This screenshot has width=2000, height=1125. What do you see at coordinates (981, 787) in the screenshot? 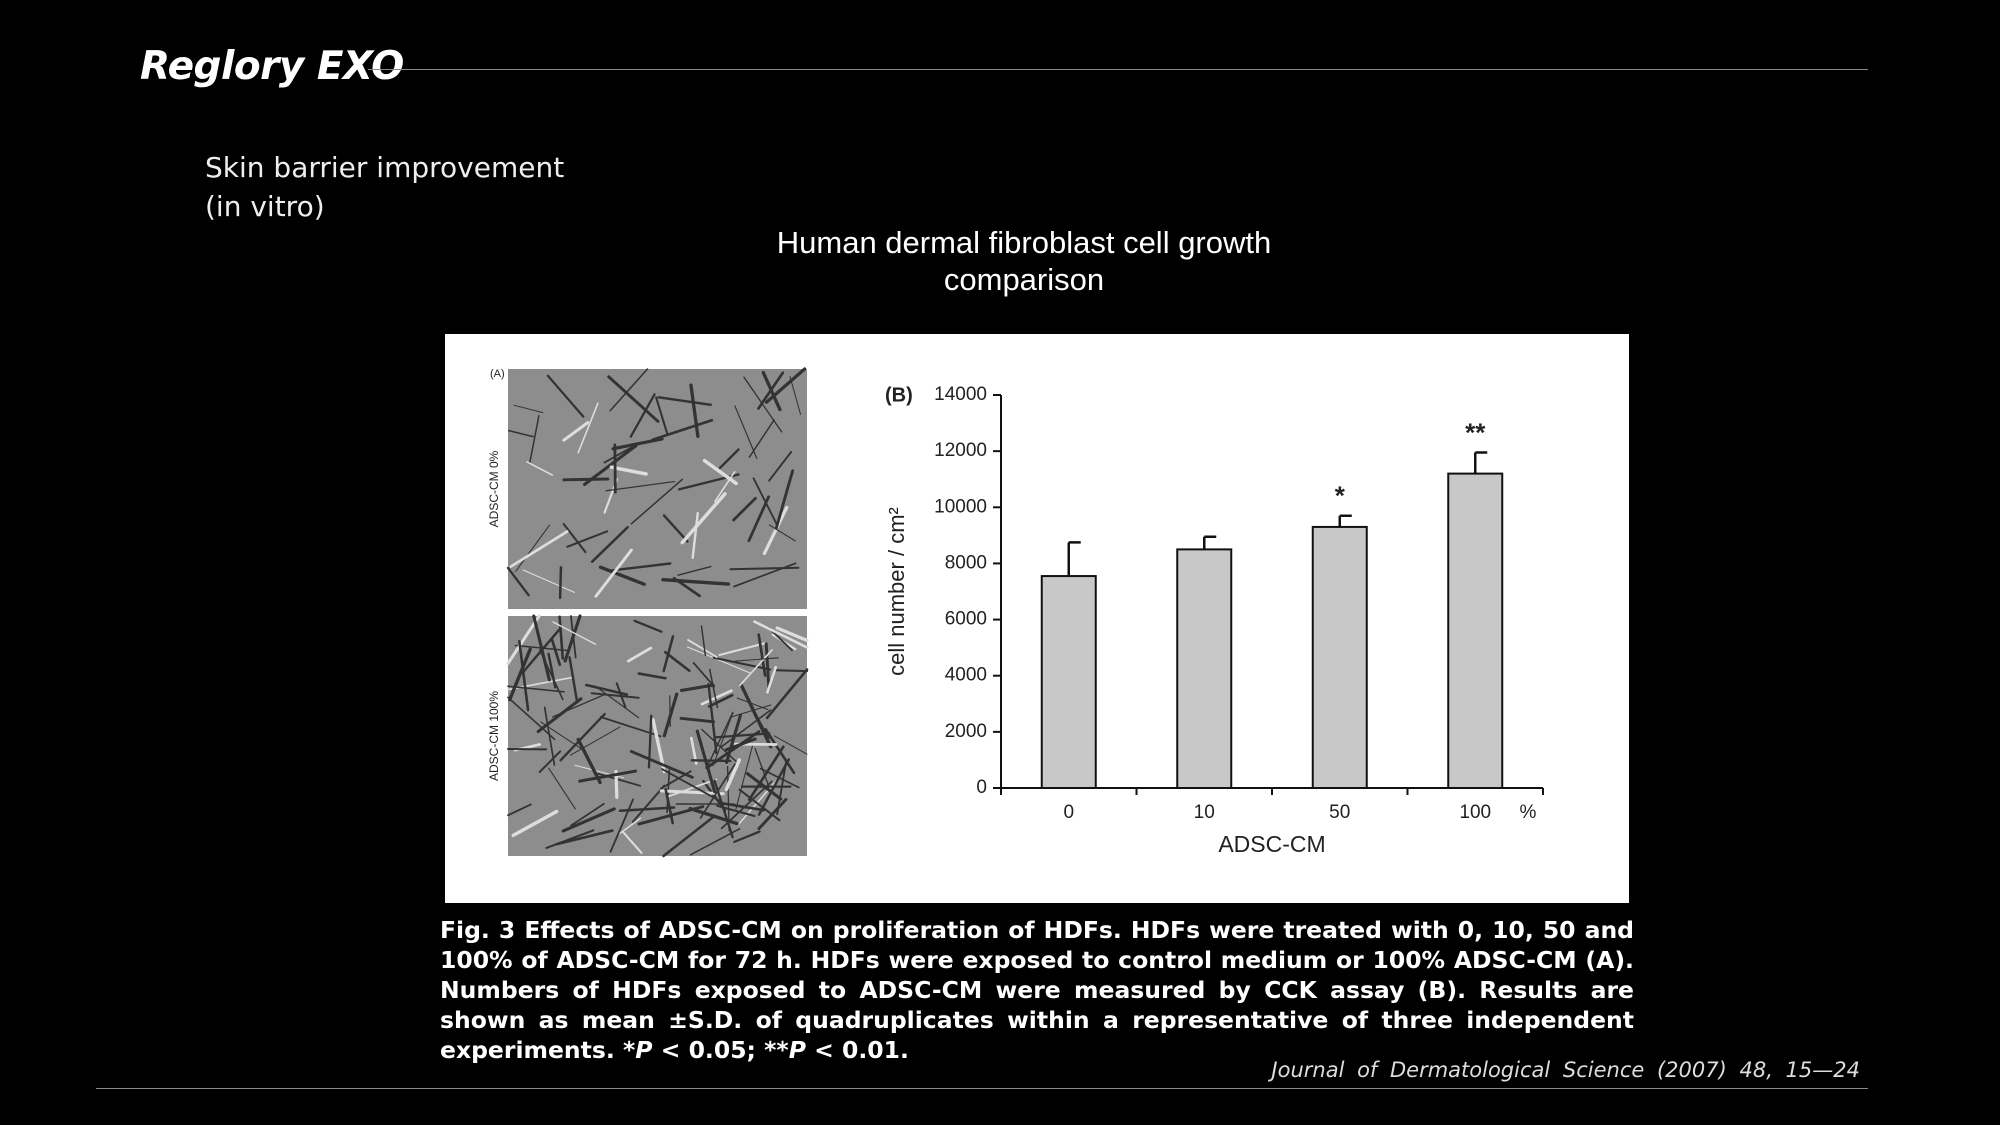
I see `y-tick-label: 0` at bounding box center [981, 787].